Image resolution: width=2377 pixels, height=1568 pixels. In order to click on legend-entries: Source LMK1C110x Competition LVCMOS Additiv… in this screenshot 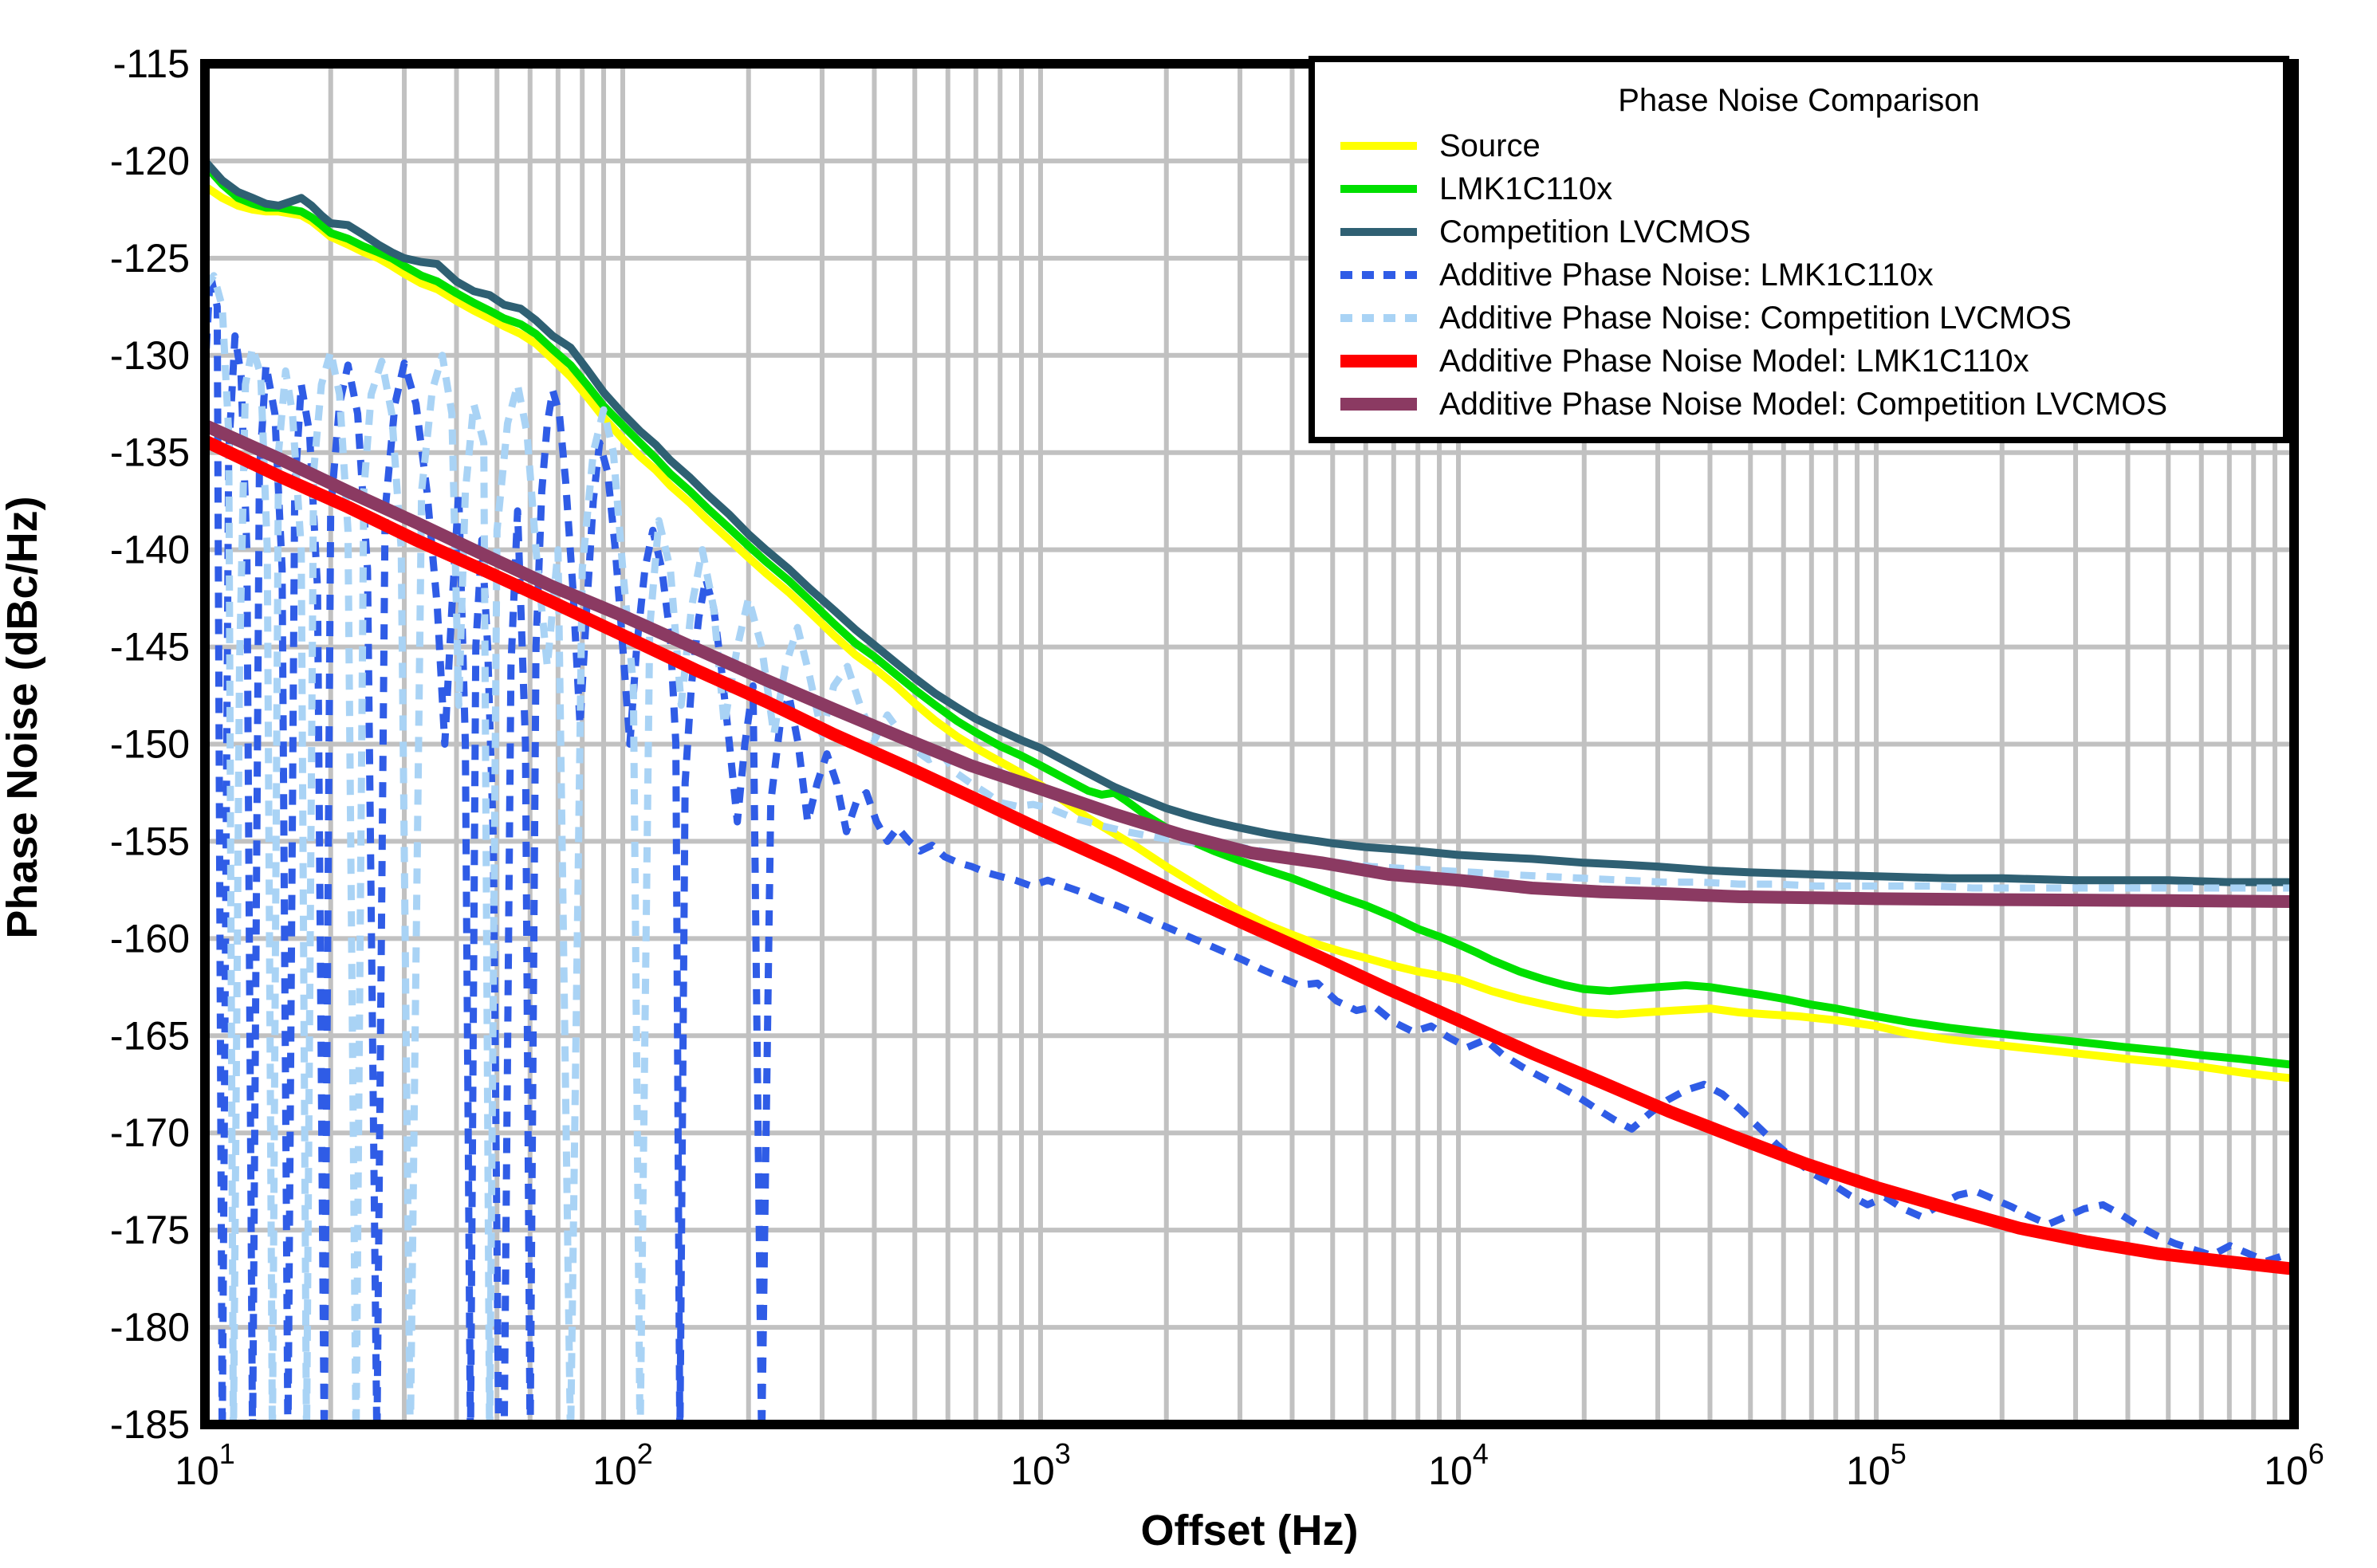, I will do `click(1799, 275)`.